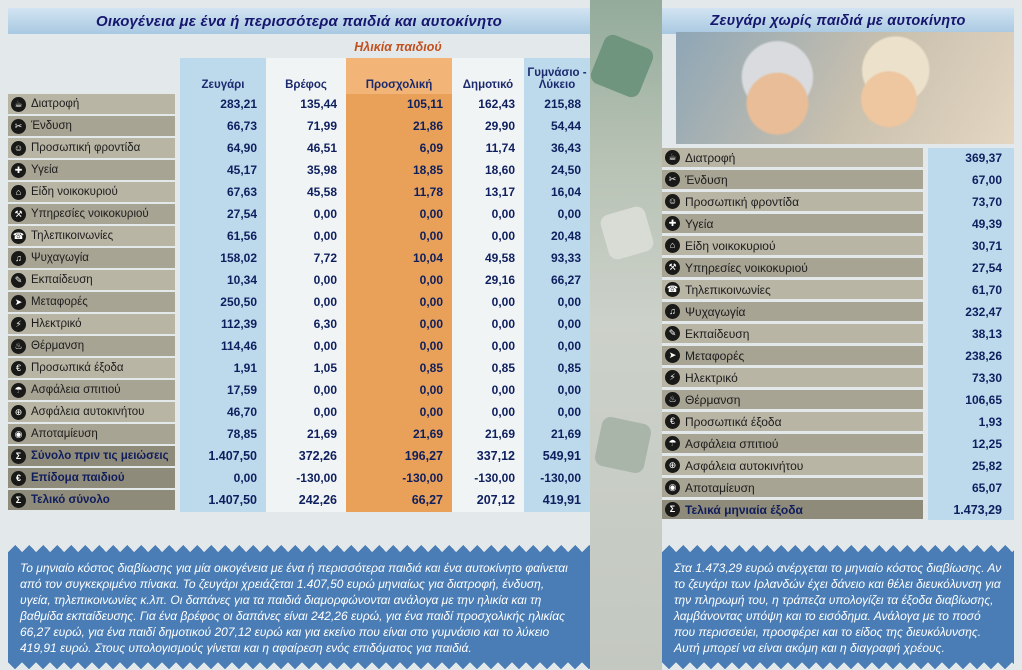  I want to click on value-infant: 242,26, so click(317, 500).